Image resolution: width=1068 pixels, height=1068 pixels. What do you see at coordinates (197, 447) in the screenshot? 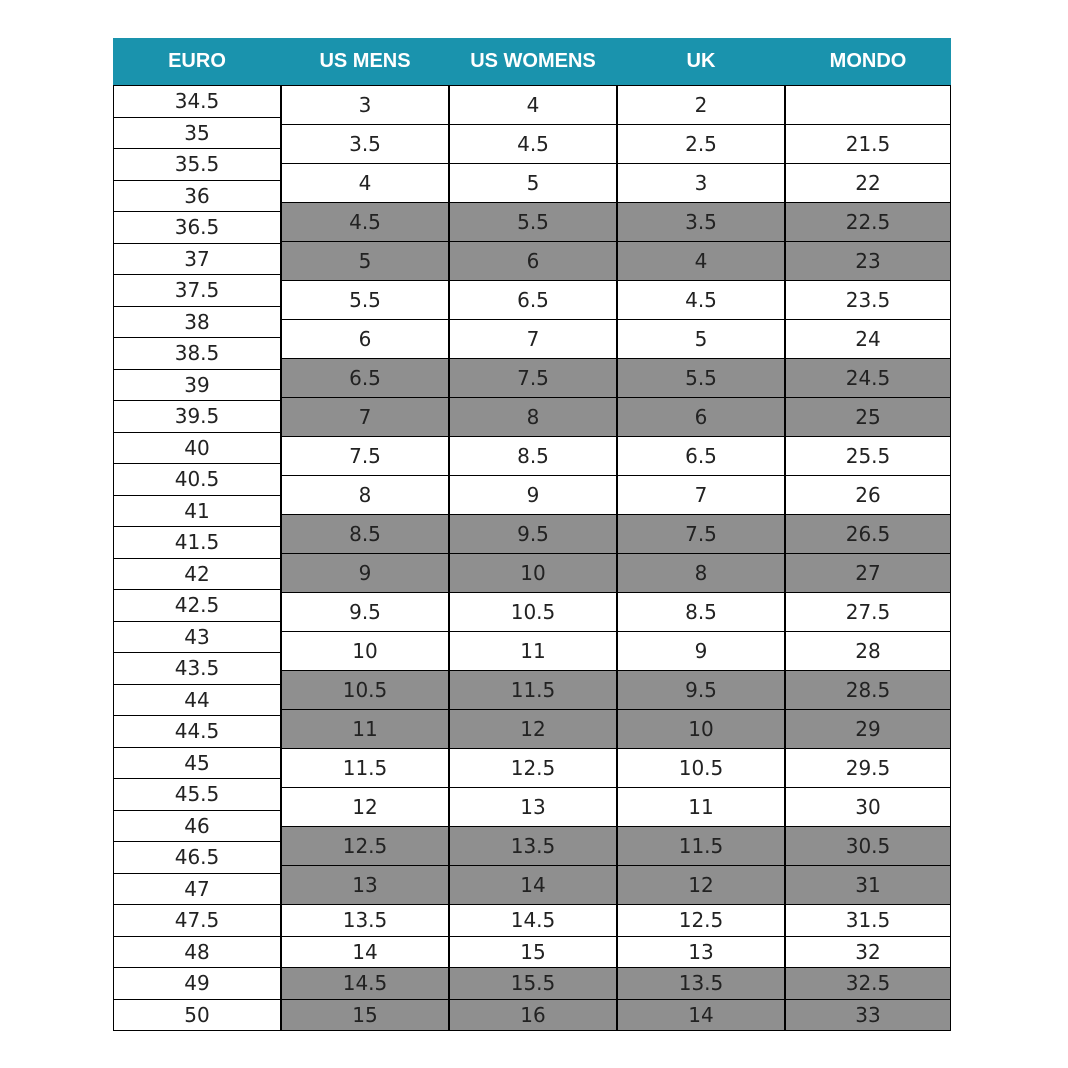
I see `euro-cell: 40` at bounding box center [197, 447].